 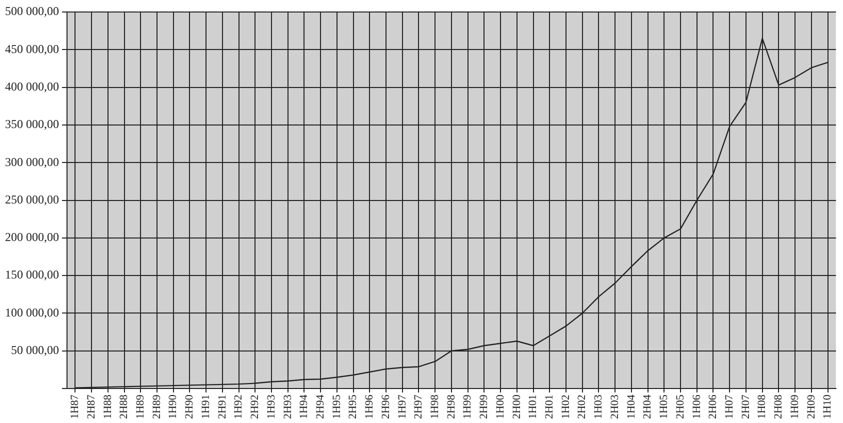 What do you see at coordinates (418, 407) in the screenshot?
I see `x-tick-label: 2H97` at bounding box center [418, 407].